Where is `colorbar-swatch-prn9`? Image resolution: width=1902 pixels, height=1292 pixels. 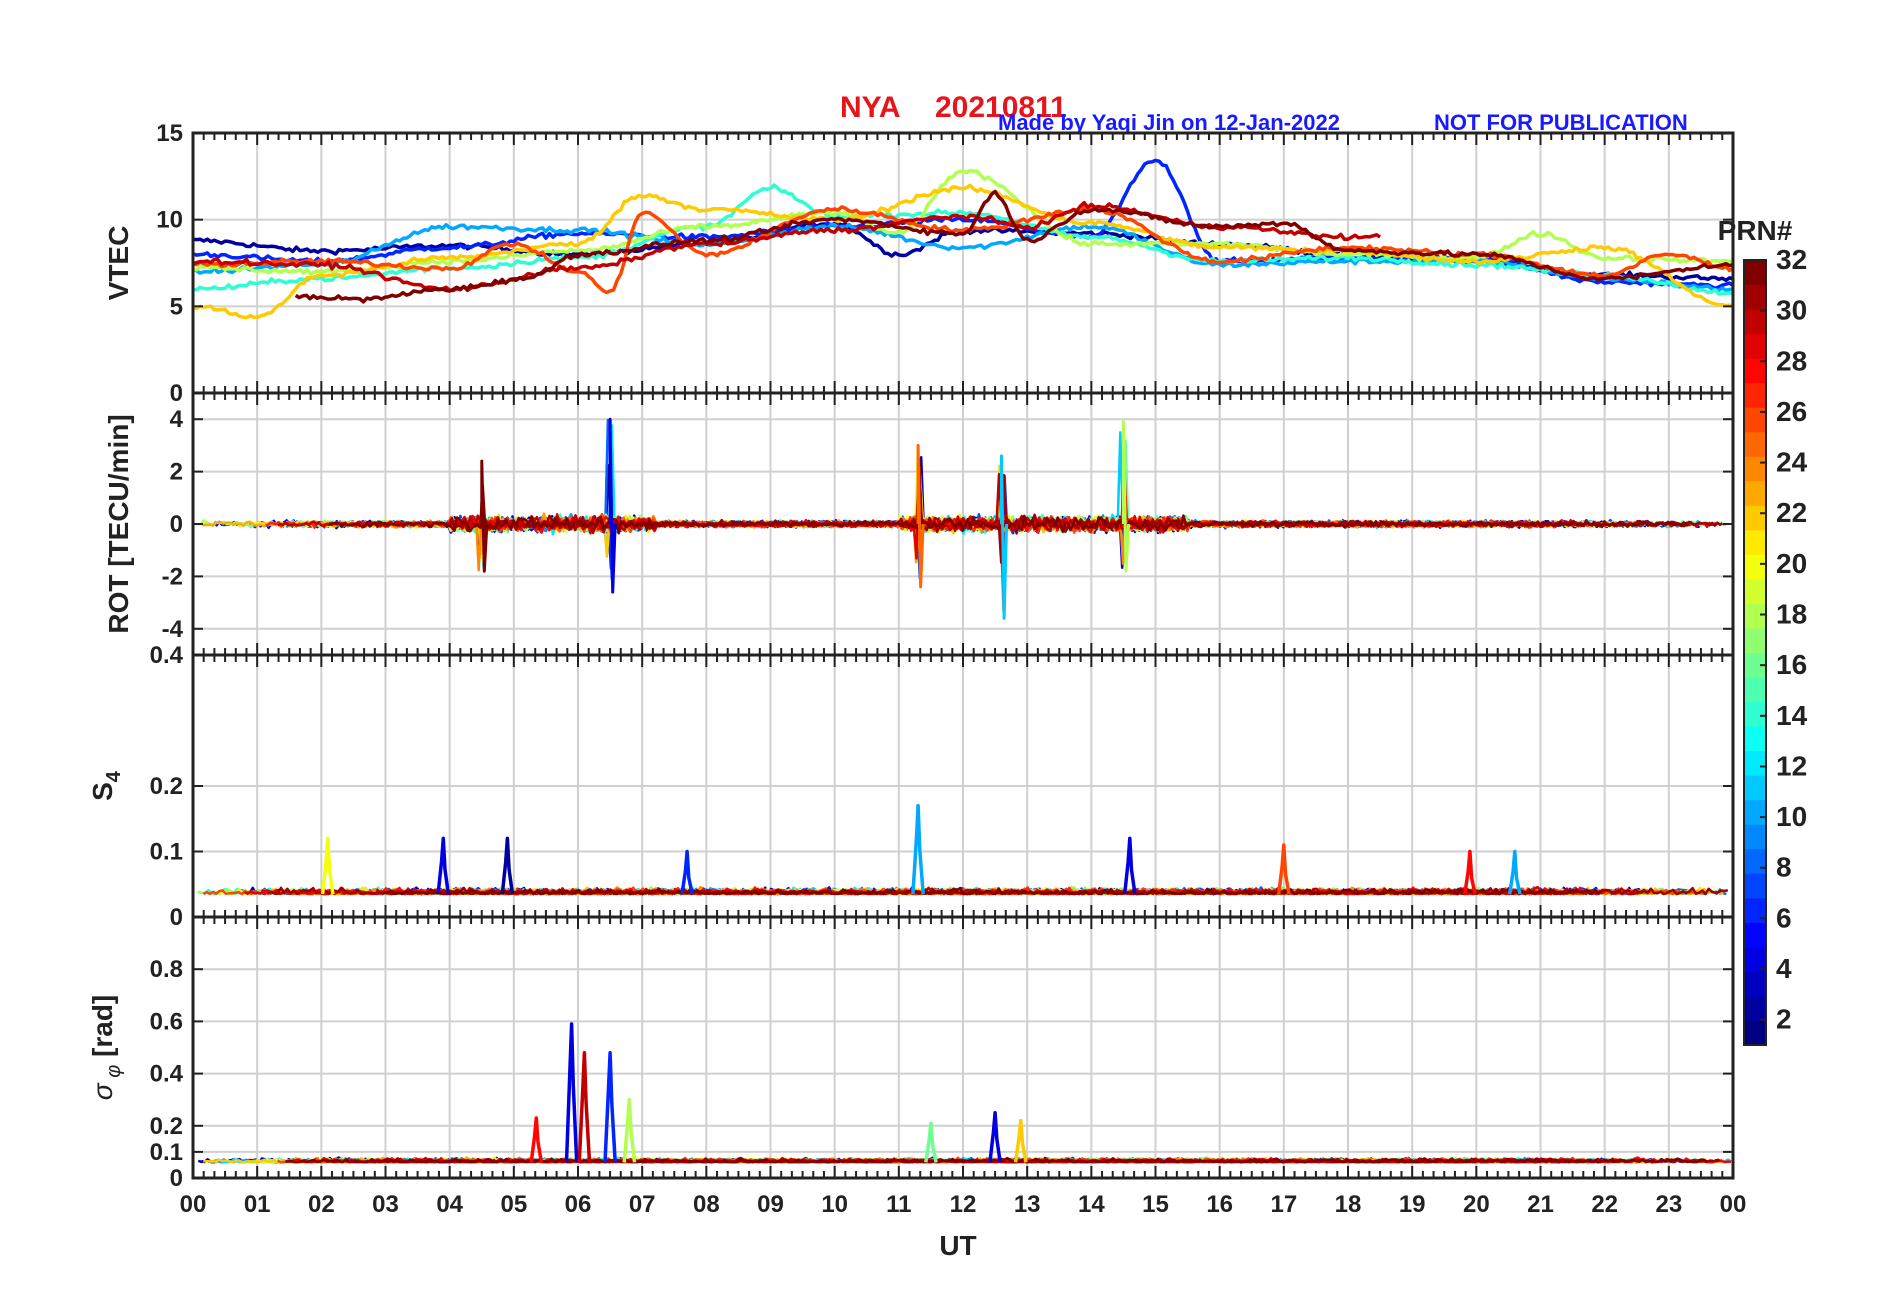 colorbar-swatch-prn9 is located at coordinates (1755, 837).